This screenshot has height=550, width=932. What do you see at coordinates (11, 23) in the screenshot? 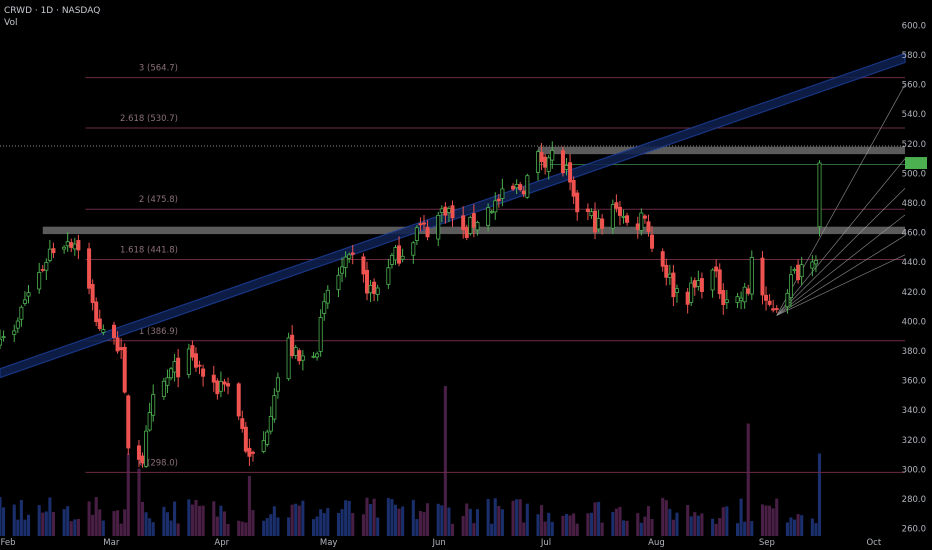
I see `volume-label: Vol` at bounding box center [11, 23].